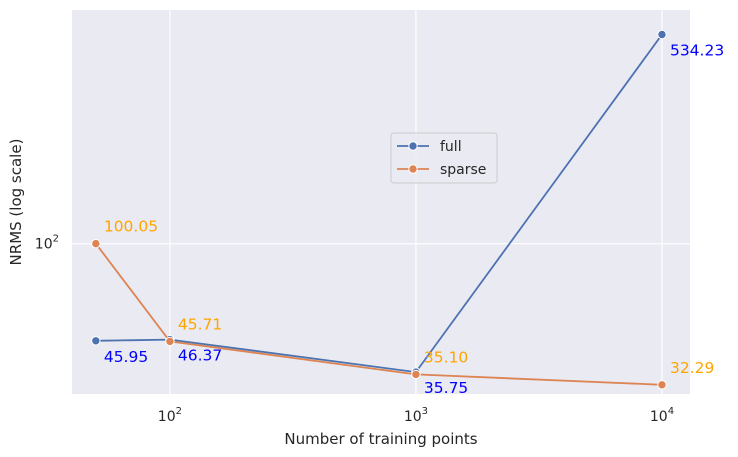 This screenshot has height=457, width=738. What do you see at coordinates (16, 202) in the screenshot?
I see `y-axis-label: NRMS (log scale)` at bounding box center [16, 202].